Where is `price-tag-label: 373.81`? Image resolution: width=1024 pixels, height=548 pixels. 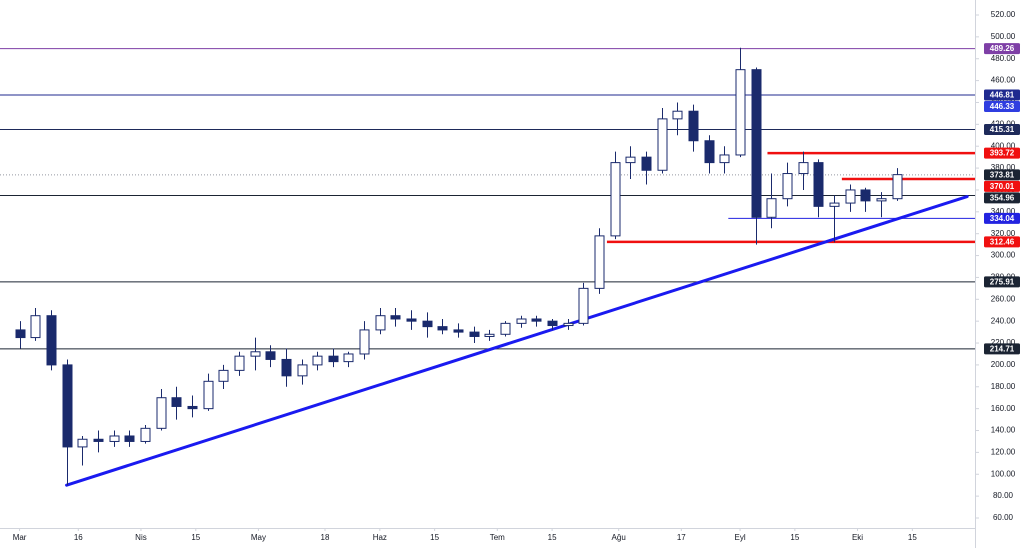
price-tag-label: 373.81 is located at coordinates (1002, 174).